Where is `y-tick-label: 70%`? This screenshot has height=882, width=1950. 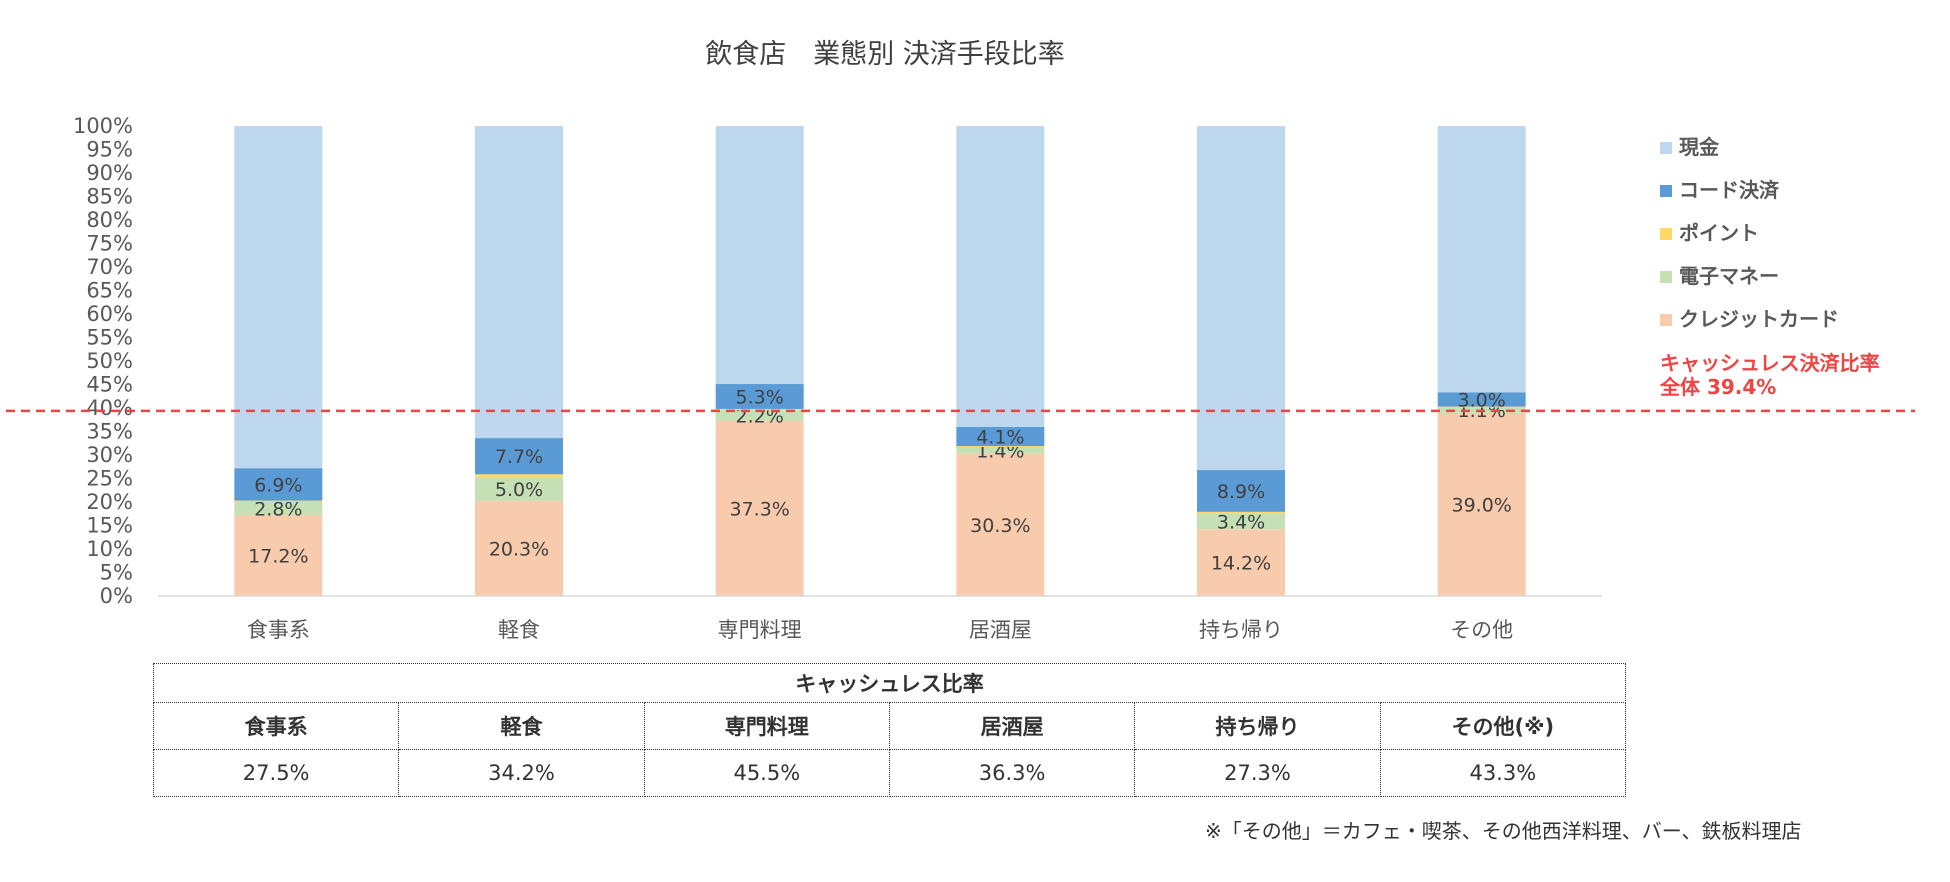 y-tick-label: 70% is located at coordinates (109, 267).